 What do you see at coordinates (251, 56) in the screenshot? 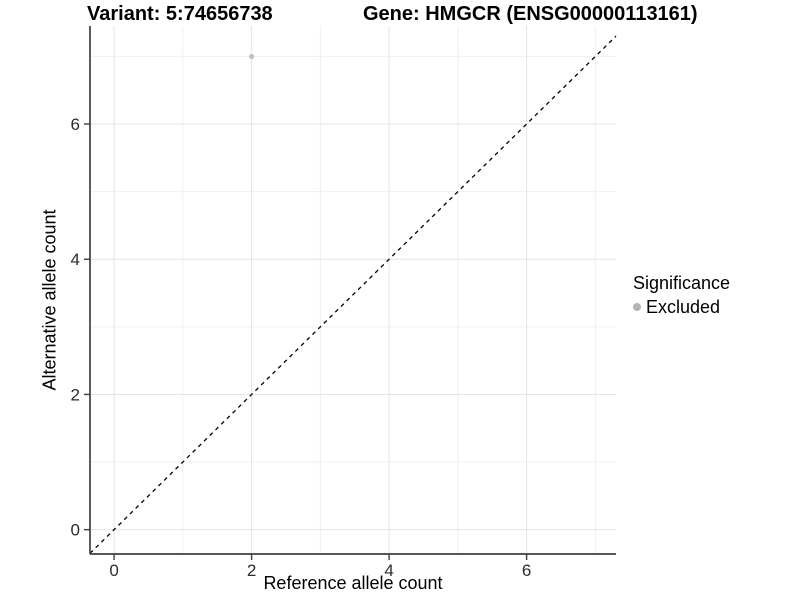
I see `data-point` at bounding box center [251, 56].